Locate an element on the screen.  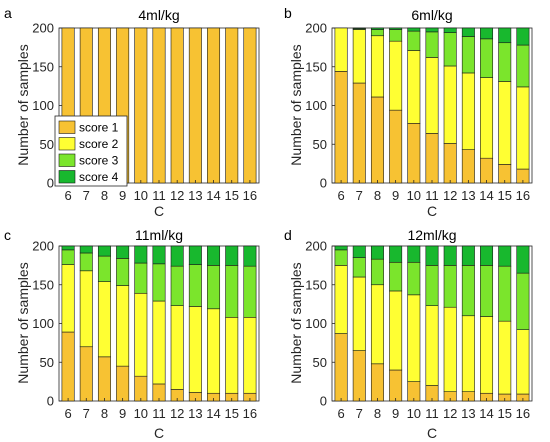
legend-label: score 1 is located at coordinates (99, 128).